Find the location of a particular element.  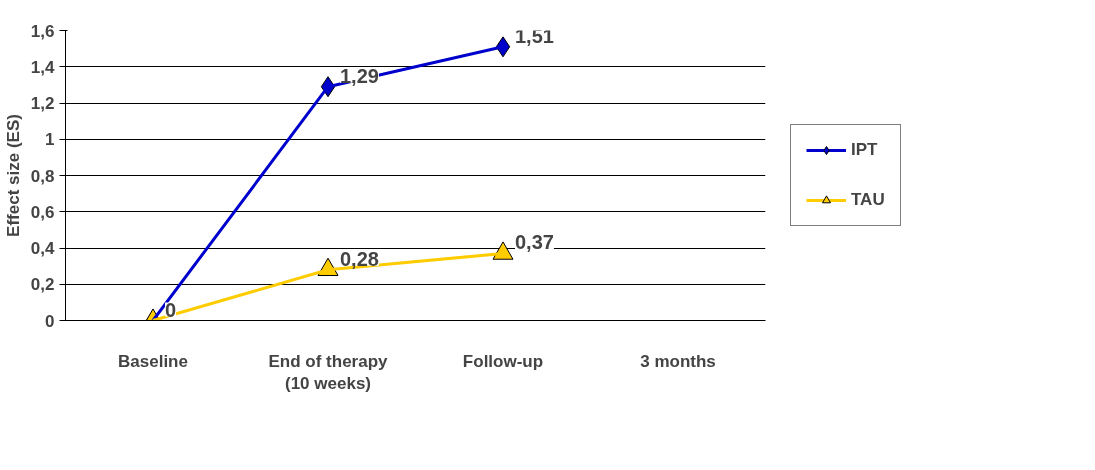

x-tick-label: 3 months is located at coordinates (678, 361).